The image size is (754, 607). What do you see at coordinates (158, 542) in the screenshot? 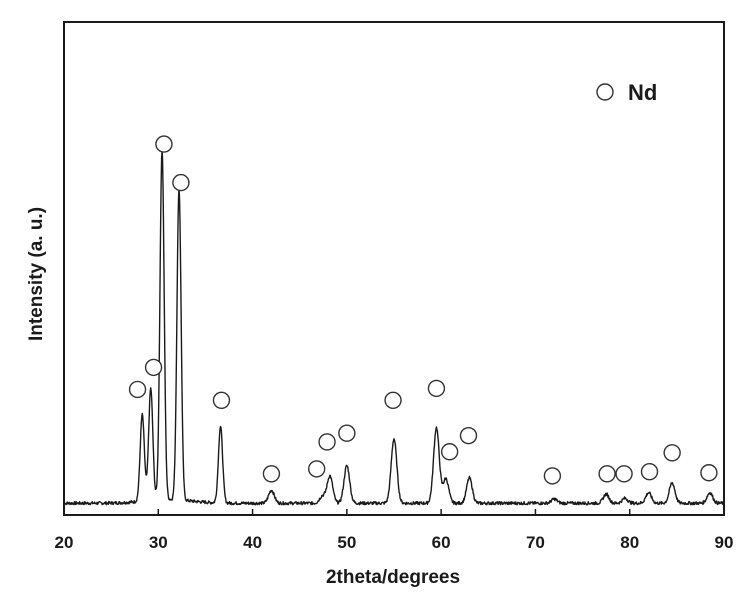
I see `x-tick-label: 30` at bounding box center [158, 542].